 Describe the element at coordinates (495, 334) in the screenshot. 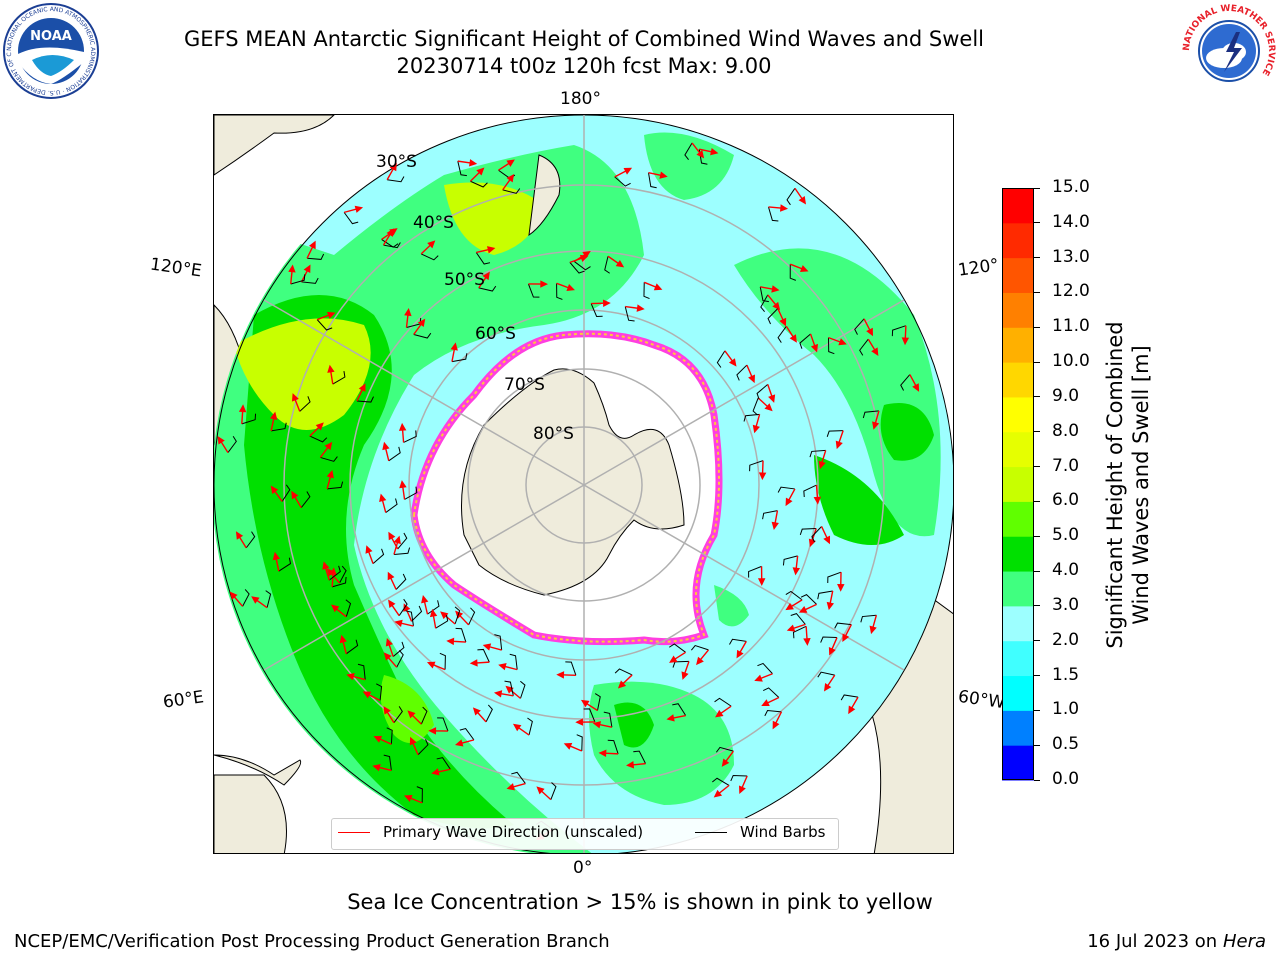

I see `lat-label: 60°S` at that location.